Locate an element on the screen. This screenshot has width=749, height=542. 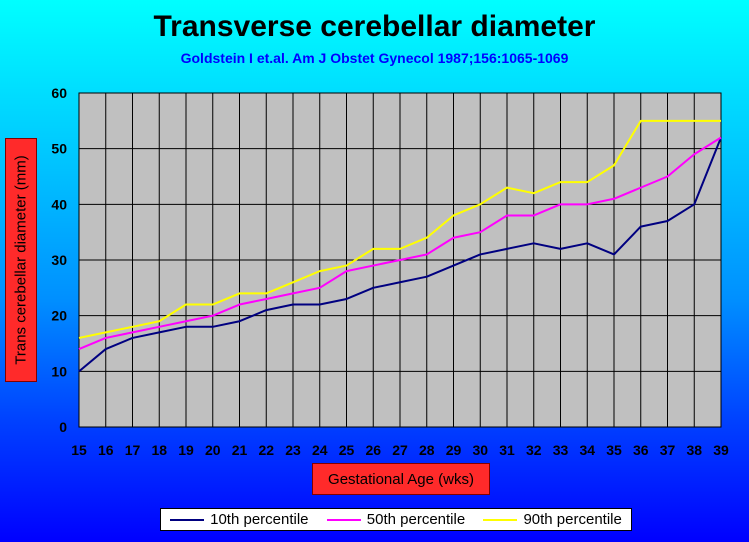
x-tick-label: 37 is located at coordinates (668, 450).